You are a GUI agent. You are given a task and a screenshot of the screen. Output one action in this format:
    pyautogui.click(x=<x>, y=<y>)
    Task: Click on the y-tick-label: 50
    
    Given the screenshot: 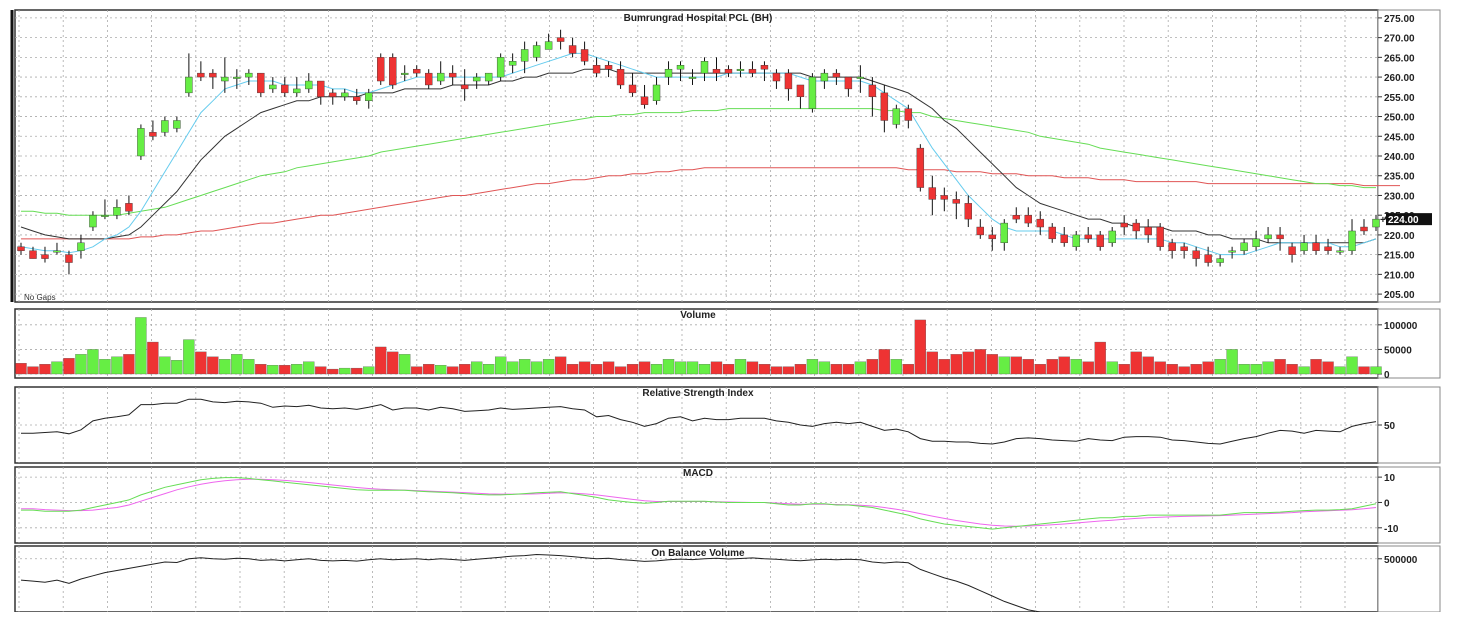 What is the action you would take?
    pyautogui.click(x=1390, y=426)
    